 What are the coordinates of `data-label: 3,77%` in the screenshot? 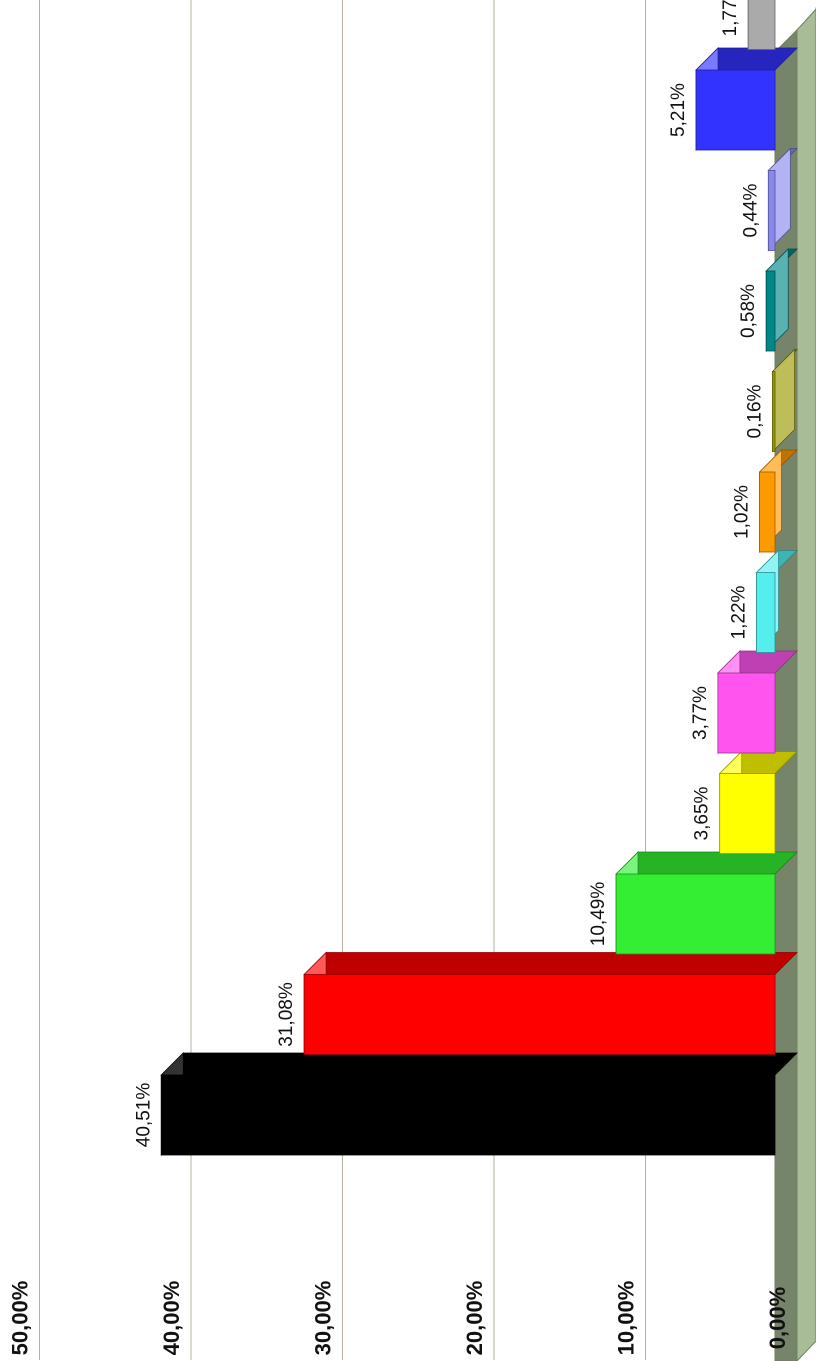 It's located at (700, 713).